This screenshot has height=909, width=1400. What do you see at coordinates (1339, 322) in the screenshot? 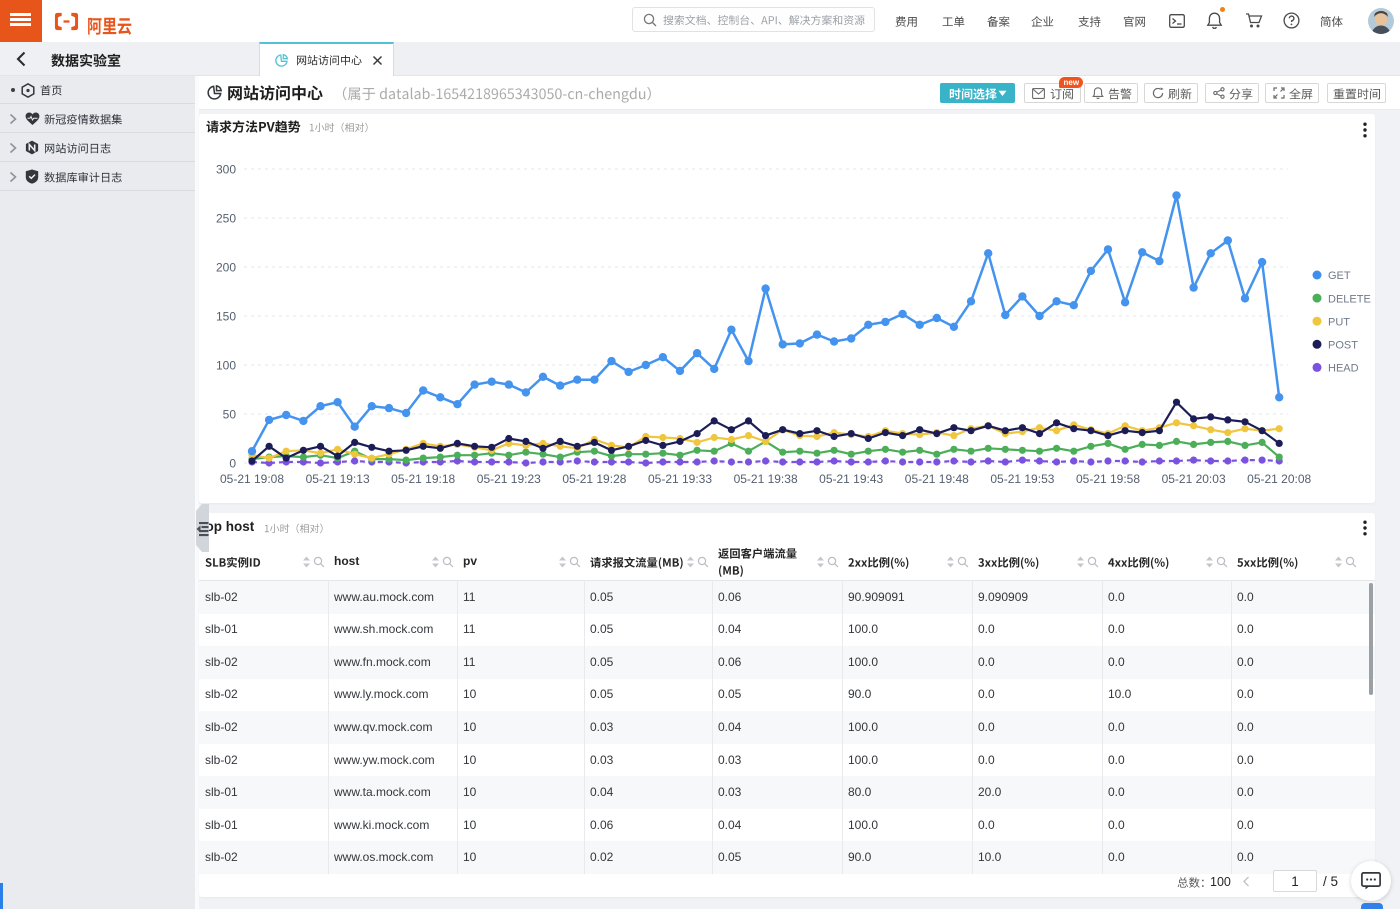
I see `svg-text: PUT` at bounding box center [1339, 322].